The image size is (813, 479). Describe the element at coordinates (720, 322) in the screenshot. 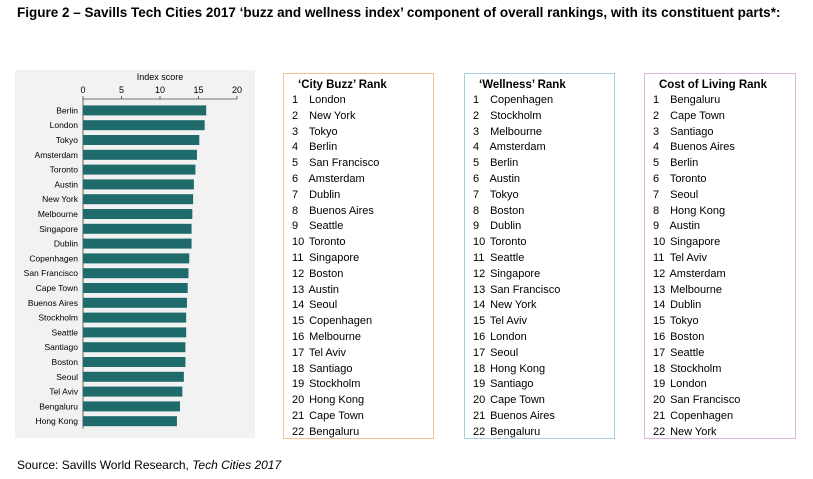

I see `cost-rank-item: 15 Tokyo` at that location.